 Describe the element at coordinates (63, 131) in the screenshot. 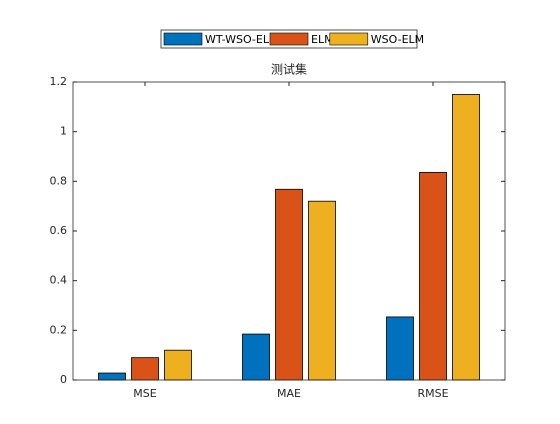

I see `y-tick-label: 1` at that location.